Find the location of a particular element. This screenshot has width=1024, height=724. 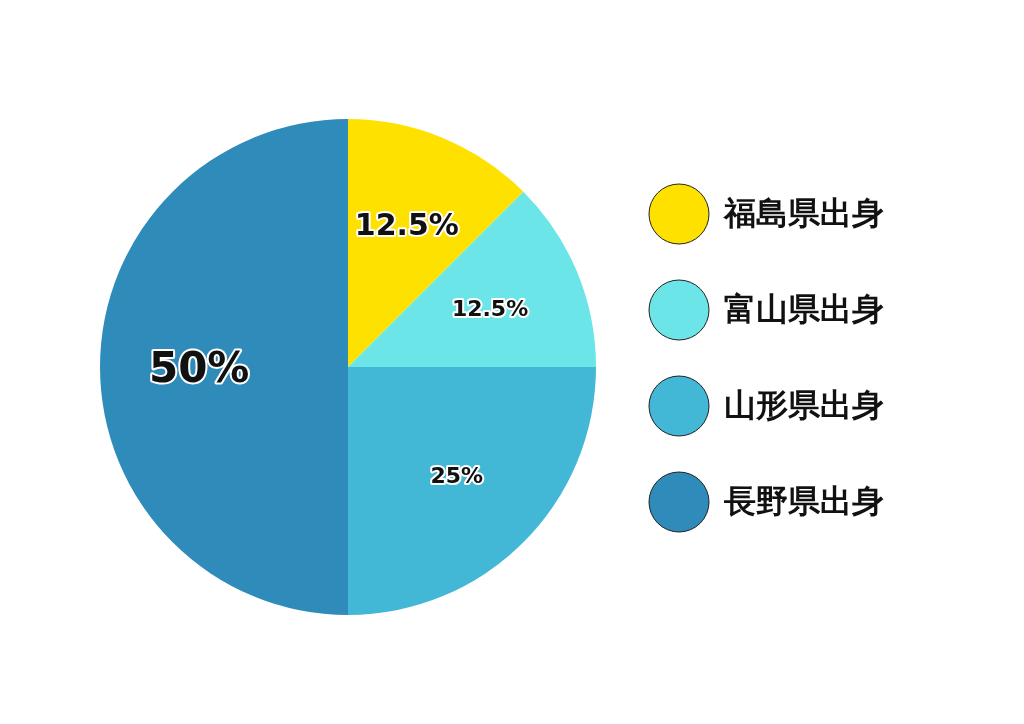

legend-label: 山形県出身 is located at coordinates (804, 405).